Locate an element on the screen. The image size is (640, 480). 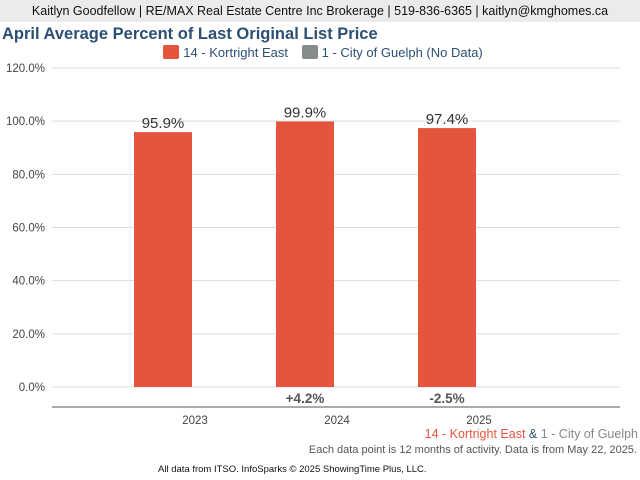
legend-label-kortright: 14 - Kortright East is located at coordinates (236, 52).